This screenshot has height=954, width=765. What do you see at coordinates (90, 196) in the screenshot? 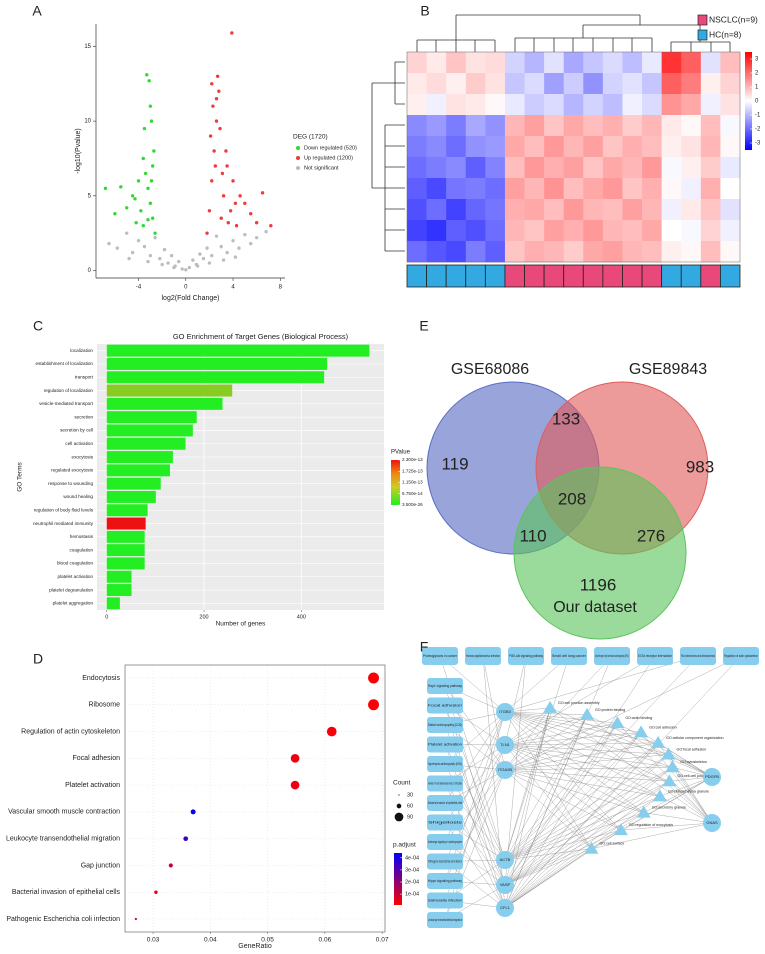
I see `y-tick-label: 5` at bounding box center [90, 196].